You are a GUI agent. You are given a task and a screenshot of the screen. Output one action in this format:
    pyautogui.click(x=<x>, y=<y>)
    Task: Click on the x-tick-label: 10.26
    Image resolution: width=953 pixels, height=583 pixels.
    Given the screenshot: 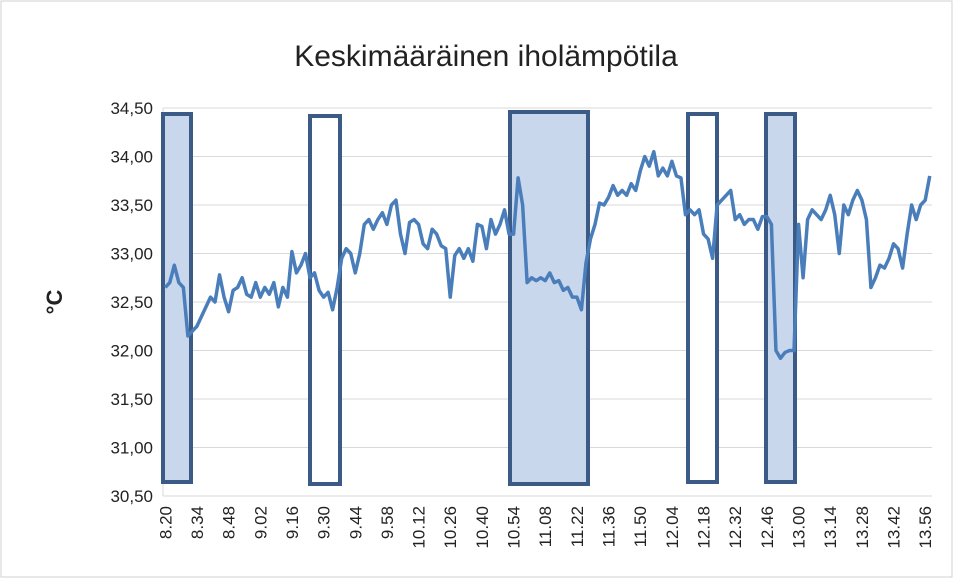 What is the action you would take?
    pyautogui.click(x=450, y=527)
    